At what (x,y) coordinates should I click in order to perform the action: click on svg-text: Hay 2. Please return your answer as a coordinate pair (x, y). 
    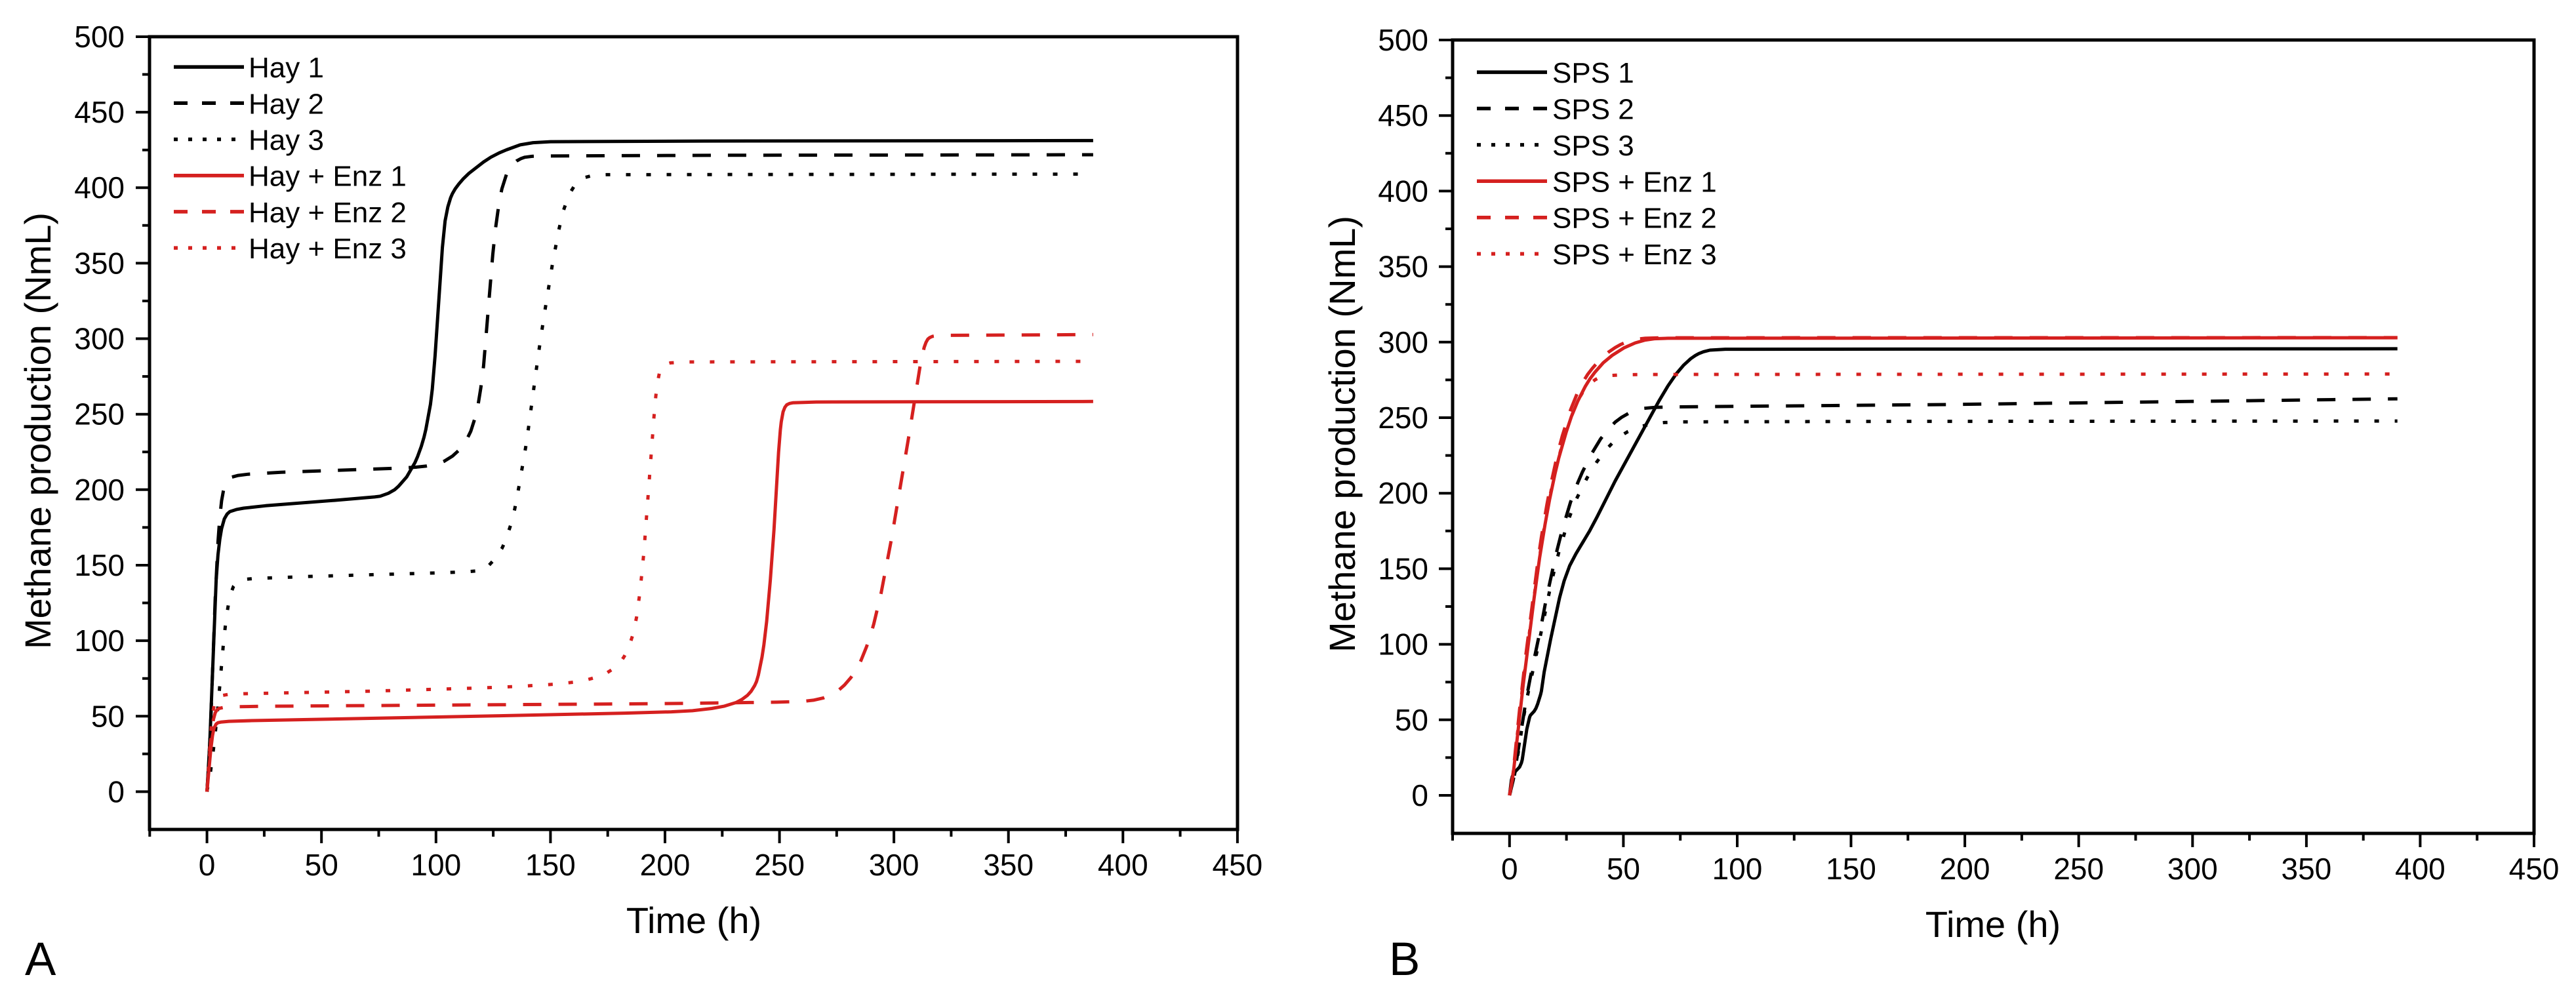
    Looking at the image, I should click on (286, 104).